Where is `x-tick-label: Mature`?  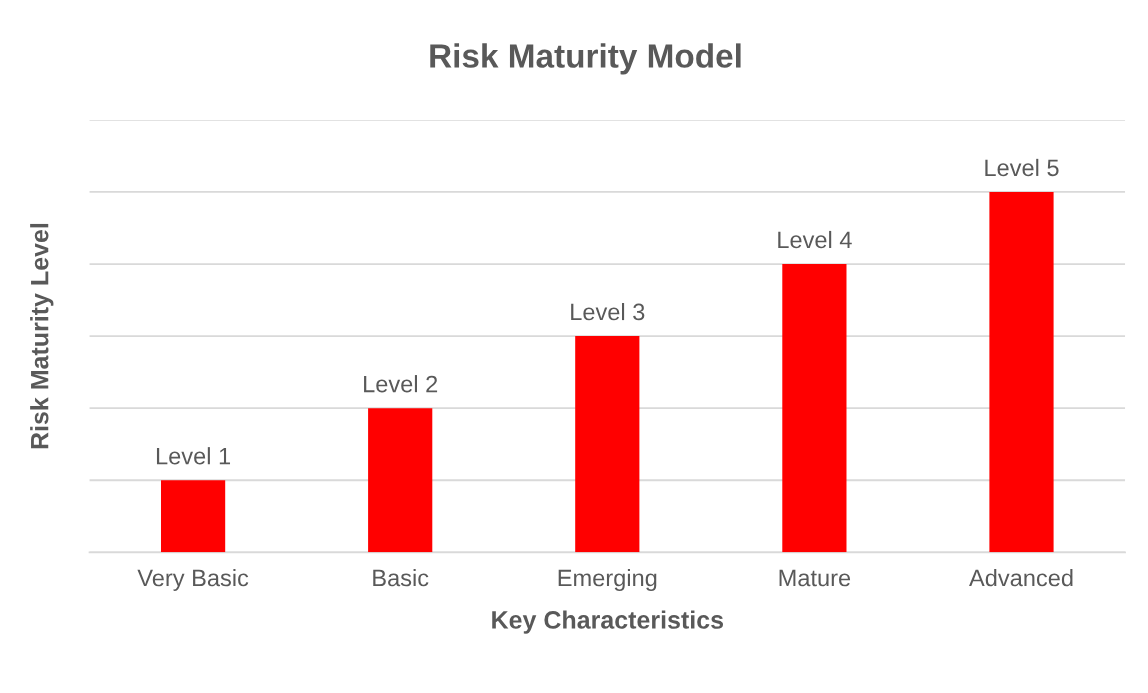 x-tick-label: Mature is located at coordinates (815, 578).